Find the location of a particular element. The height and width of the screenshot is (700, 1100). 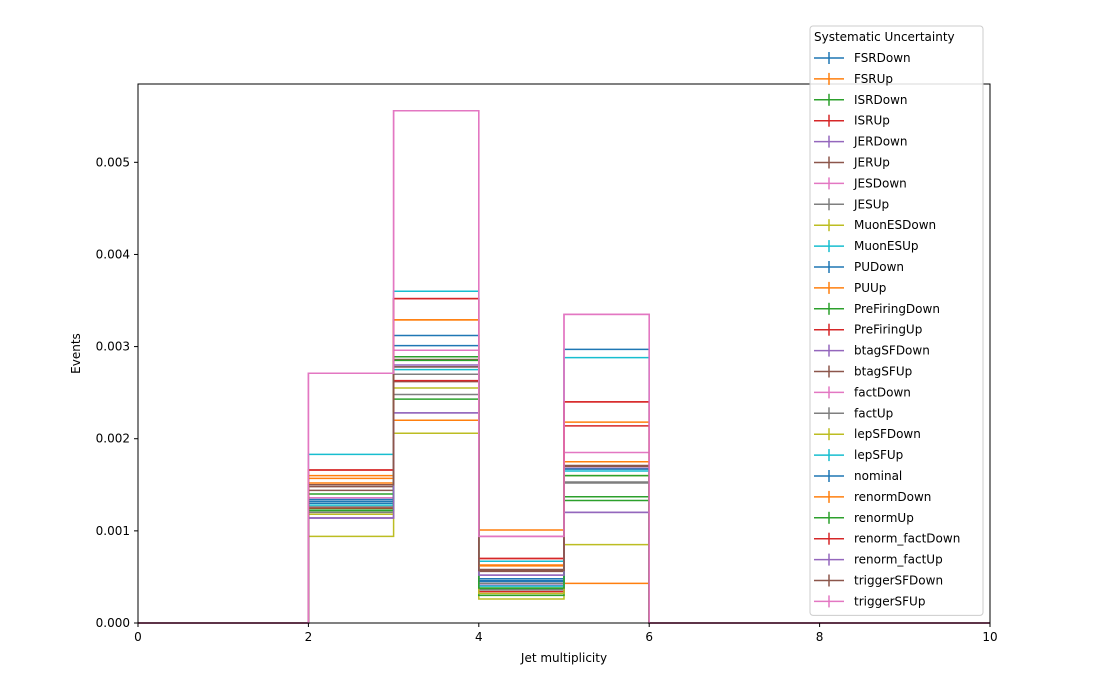

legend-item: triggerSFDown is located at coordinates (878, 581).